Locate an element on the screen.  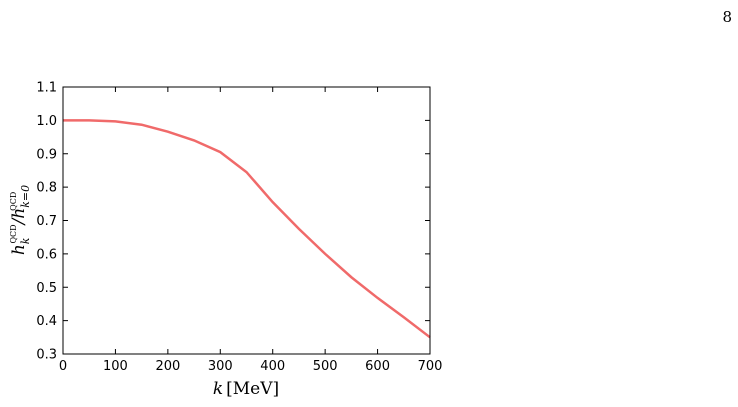
x-tick-label: 600 is located at coordinates (377, 366).